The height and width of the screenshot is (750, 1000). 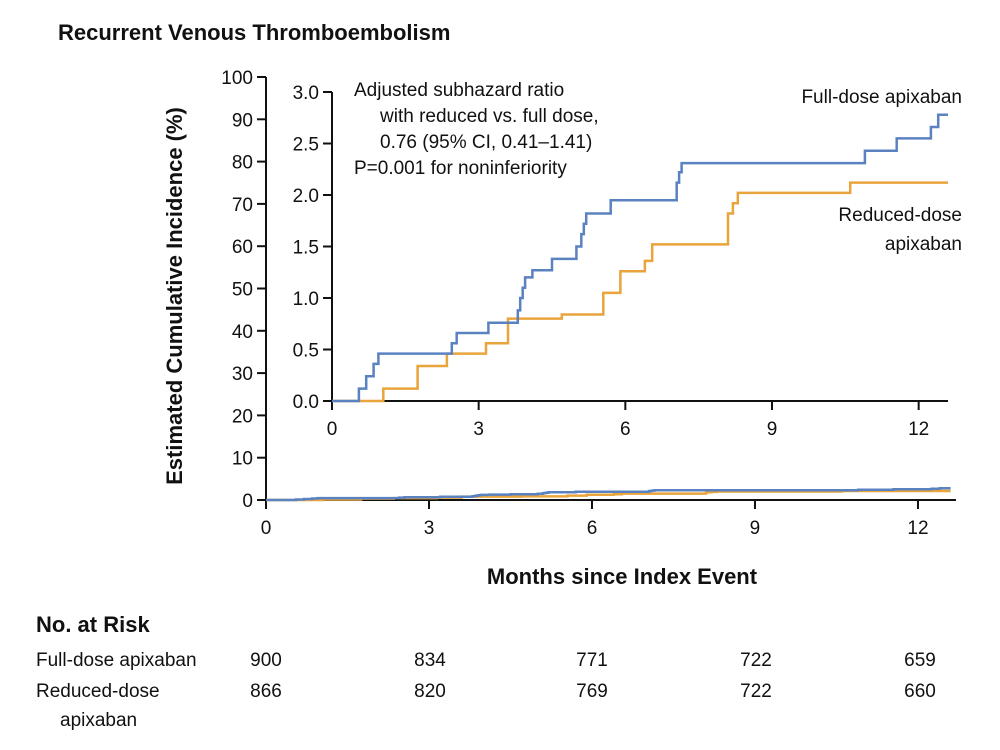 What do you see at coordinates (237, 78) in the screenshot?
I see `main-y-tick-label: 100` at bounding box center [237, 78].